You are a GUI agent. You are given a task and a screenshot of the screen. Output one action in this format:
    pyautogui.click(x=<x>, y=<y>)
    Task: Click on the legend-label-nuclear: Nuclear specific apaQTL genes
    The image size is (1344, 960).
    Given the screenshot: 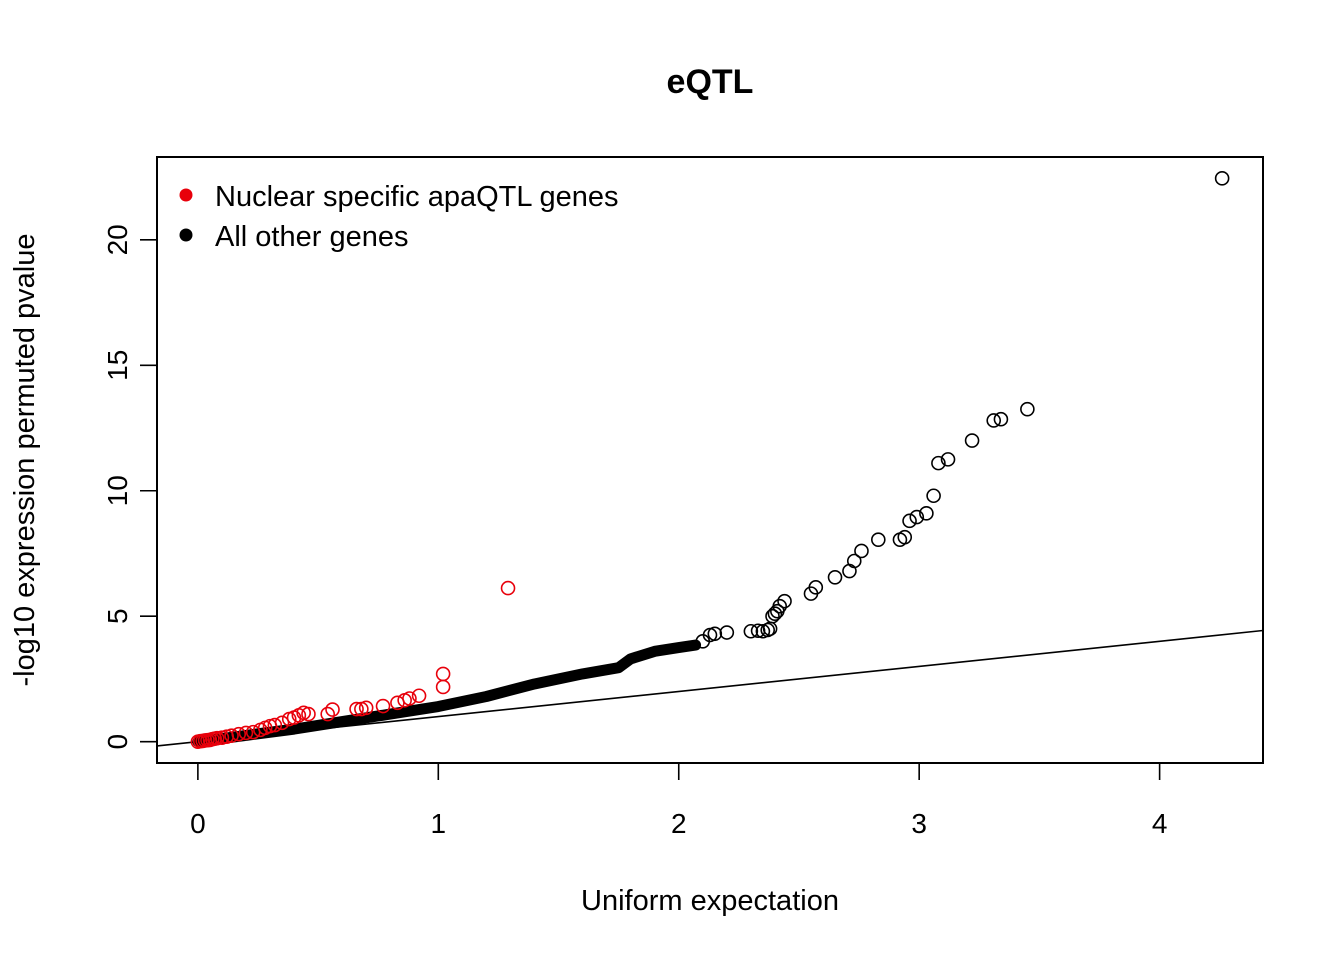 What is the action you would take?
    pyautogui.click(x=417, y=197)
    